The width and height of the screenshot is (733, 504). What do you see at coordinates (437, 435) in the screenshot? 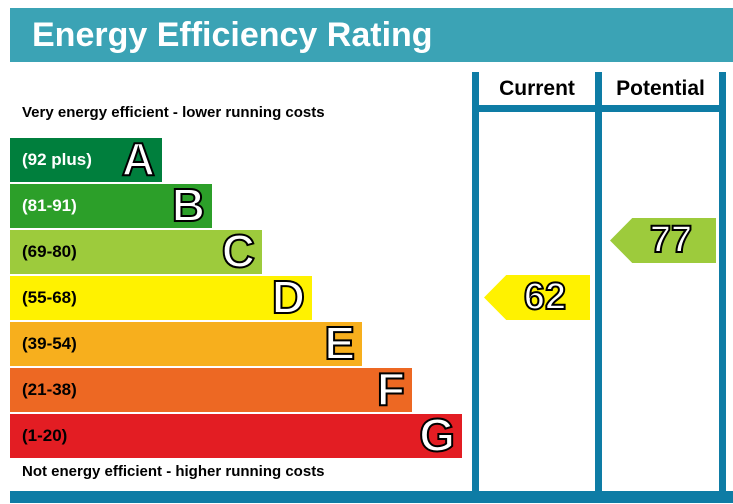
I see `band-letter-G: G` at bounding box center [437, 435].